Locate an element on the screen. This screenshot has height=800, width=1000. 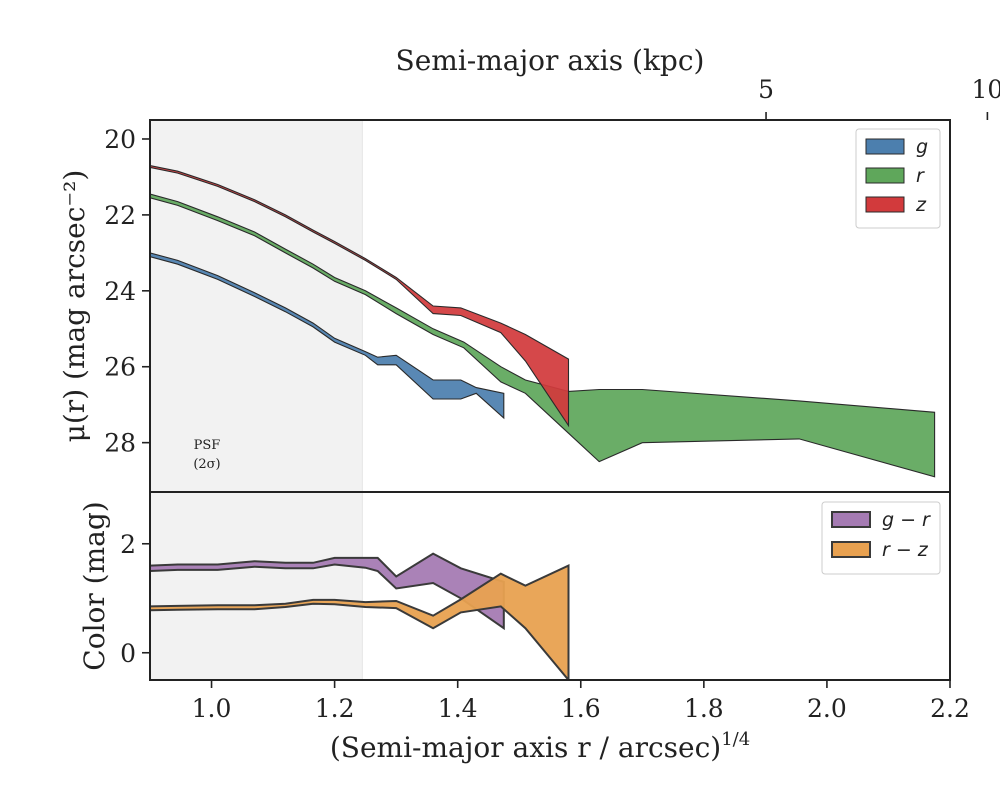
psf-label: PSF is located at coordinates (207, 445).